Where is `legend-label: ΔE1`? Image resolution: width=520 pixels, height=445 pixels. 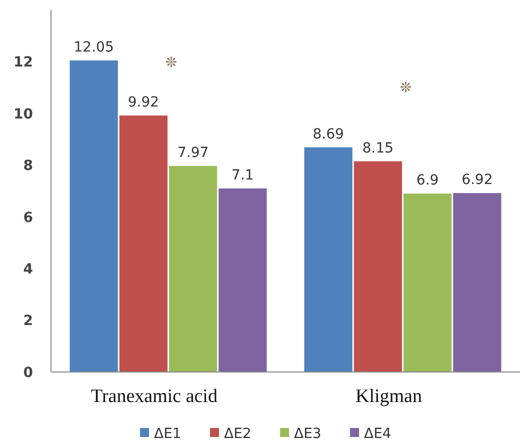 legend-label: ΔE1 is located at coordinates (168, 434).